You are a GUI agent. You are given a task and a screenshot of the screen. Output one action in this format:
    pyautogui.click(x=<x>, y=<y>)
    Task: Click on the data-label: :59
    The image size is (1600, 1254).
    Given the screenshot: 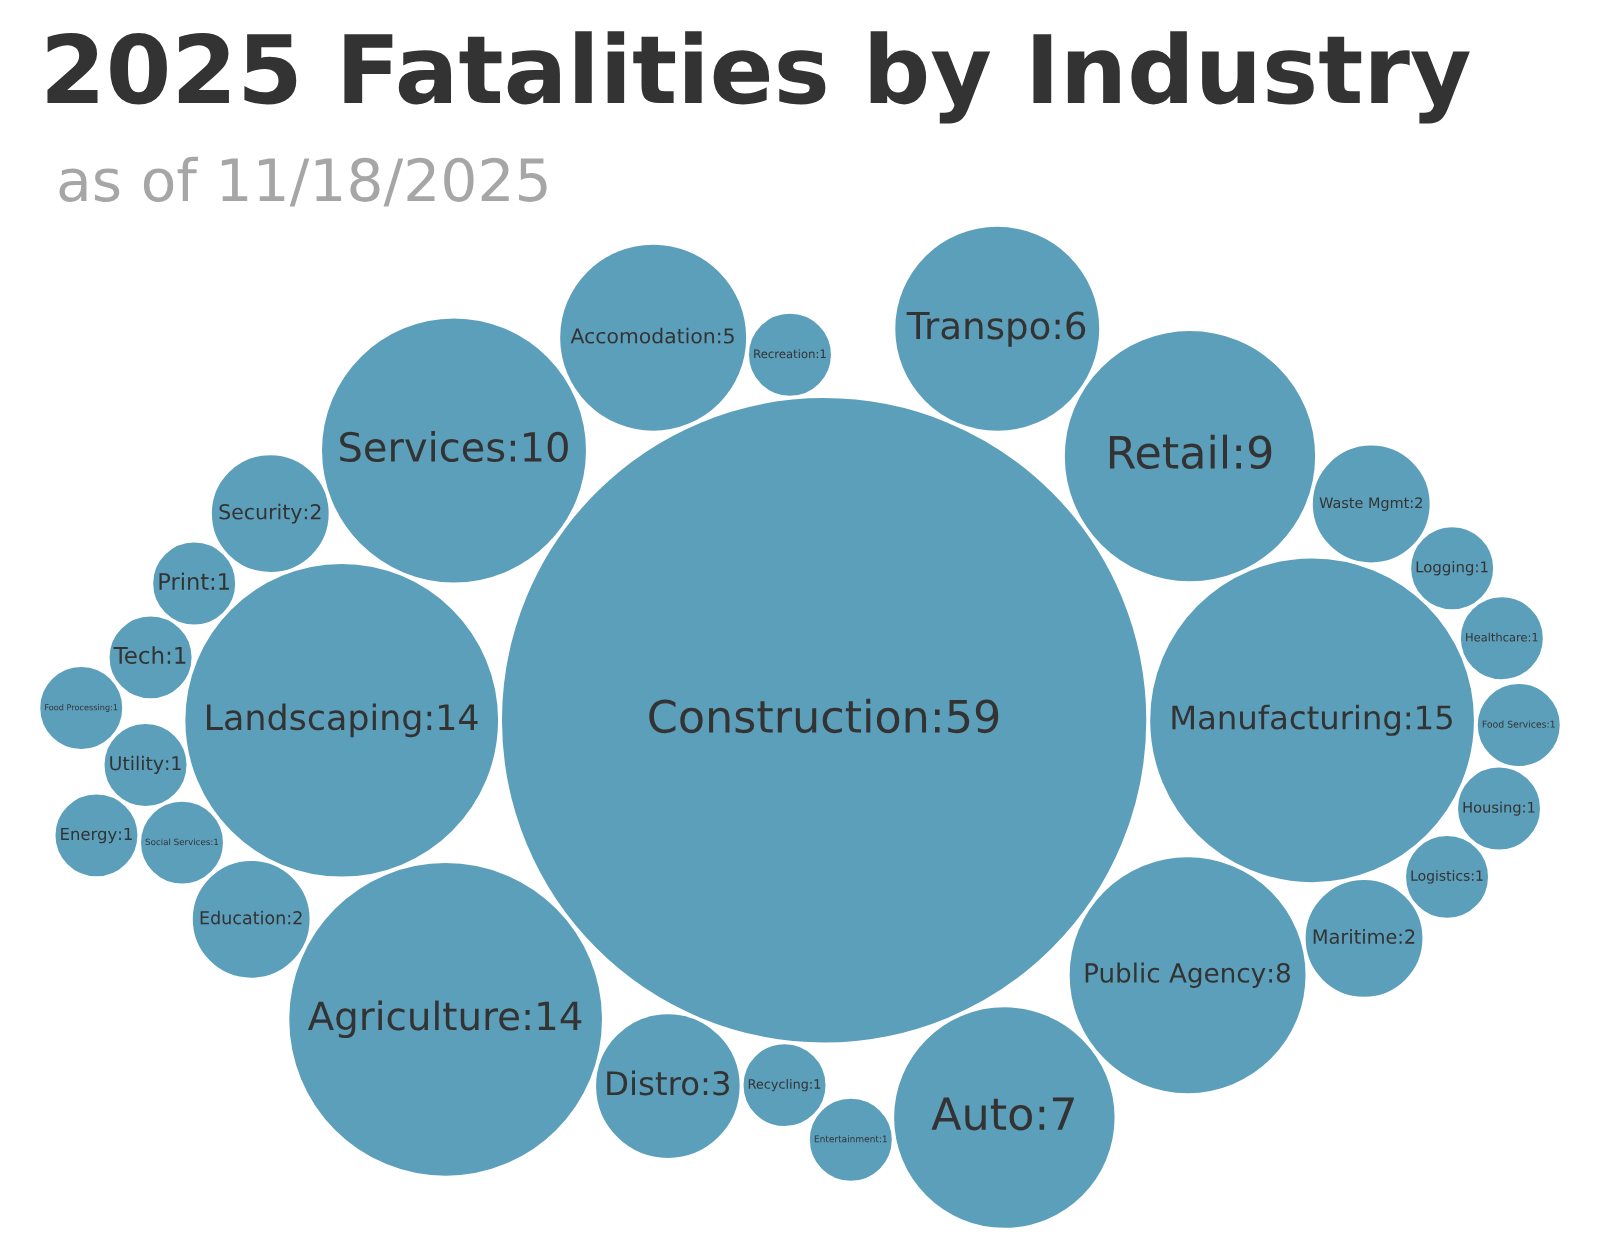 What is the action you would take?
    pyautogui.click(x=967, y=716)
    